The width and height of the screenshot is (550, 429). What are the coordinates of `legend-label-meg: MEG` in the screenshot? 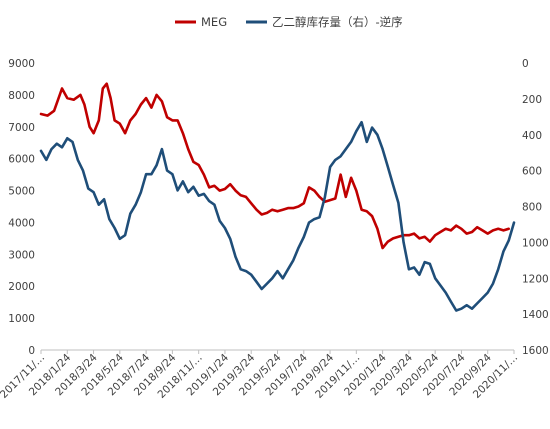 It's located at (214, 22).